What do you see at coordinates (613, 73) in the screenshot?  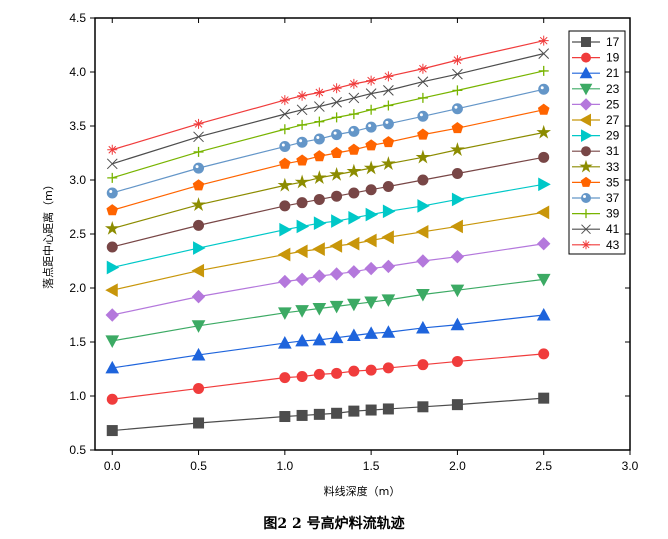 I see `legend-label: 21` at bounding box center [613, 73].